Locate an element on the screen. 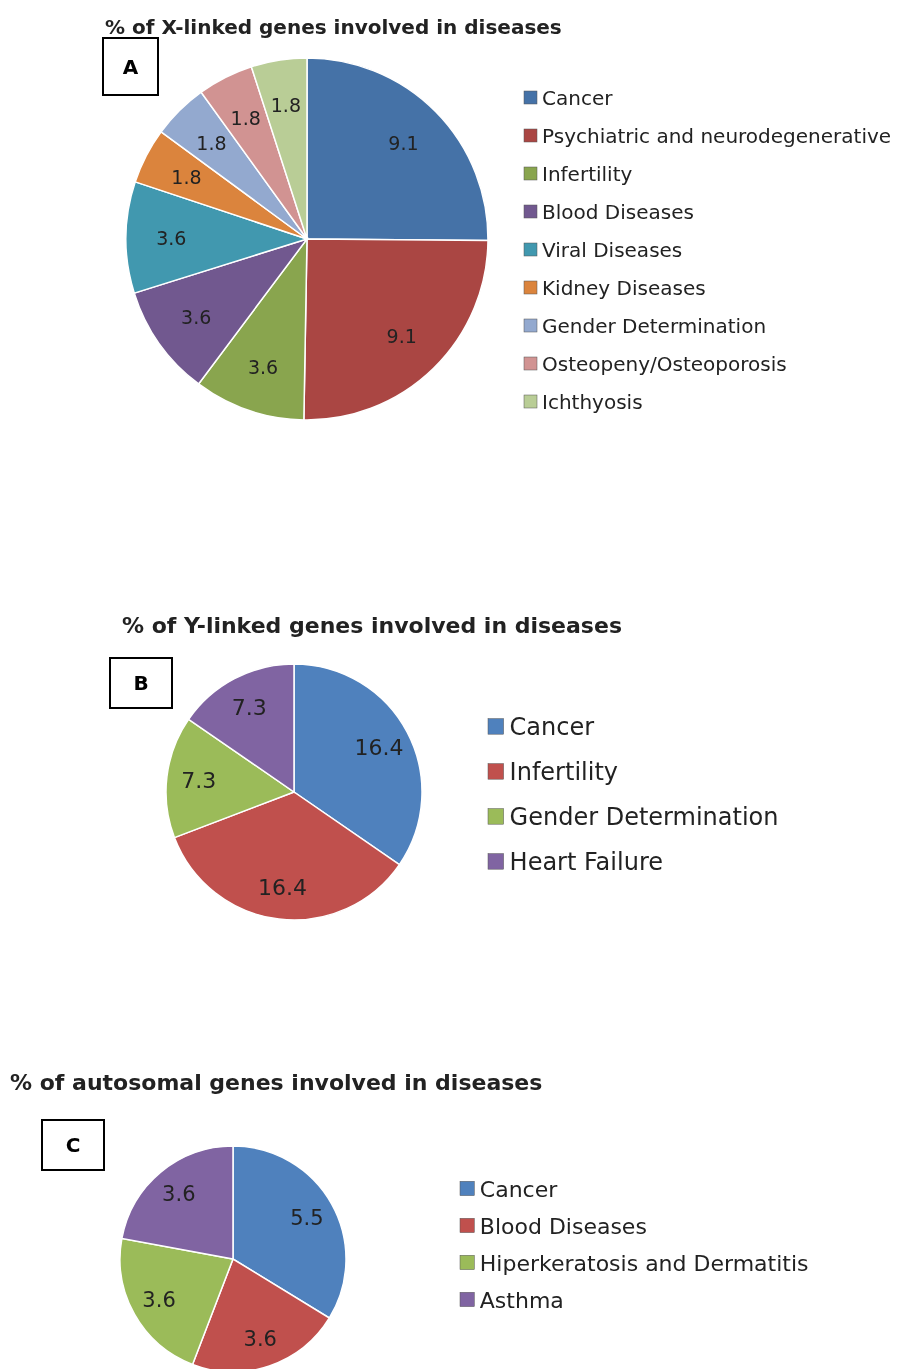 The height and width of the screenshot is (1369, 918). legend-label: Osteopeny/Osteoporosis is located at coordinates (664, 364).